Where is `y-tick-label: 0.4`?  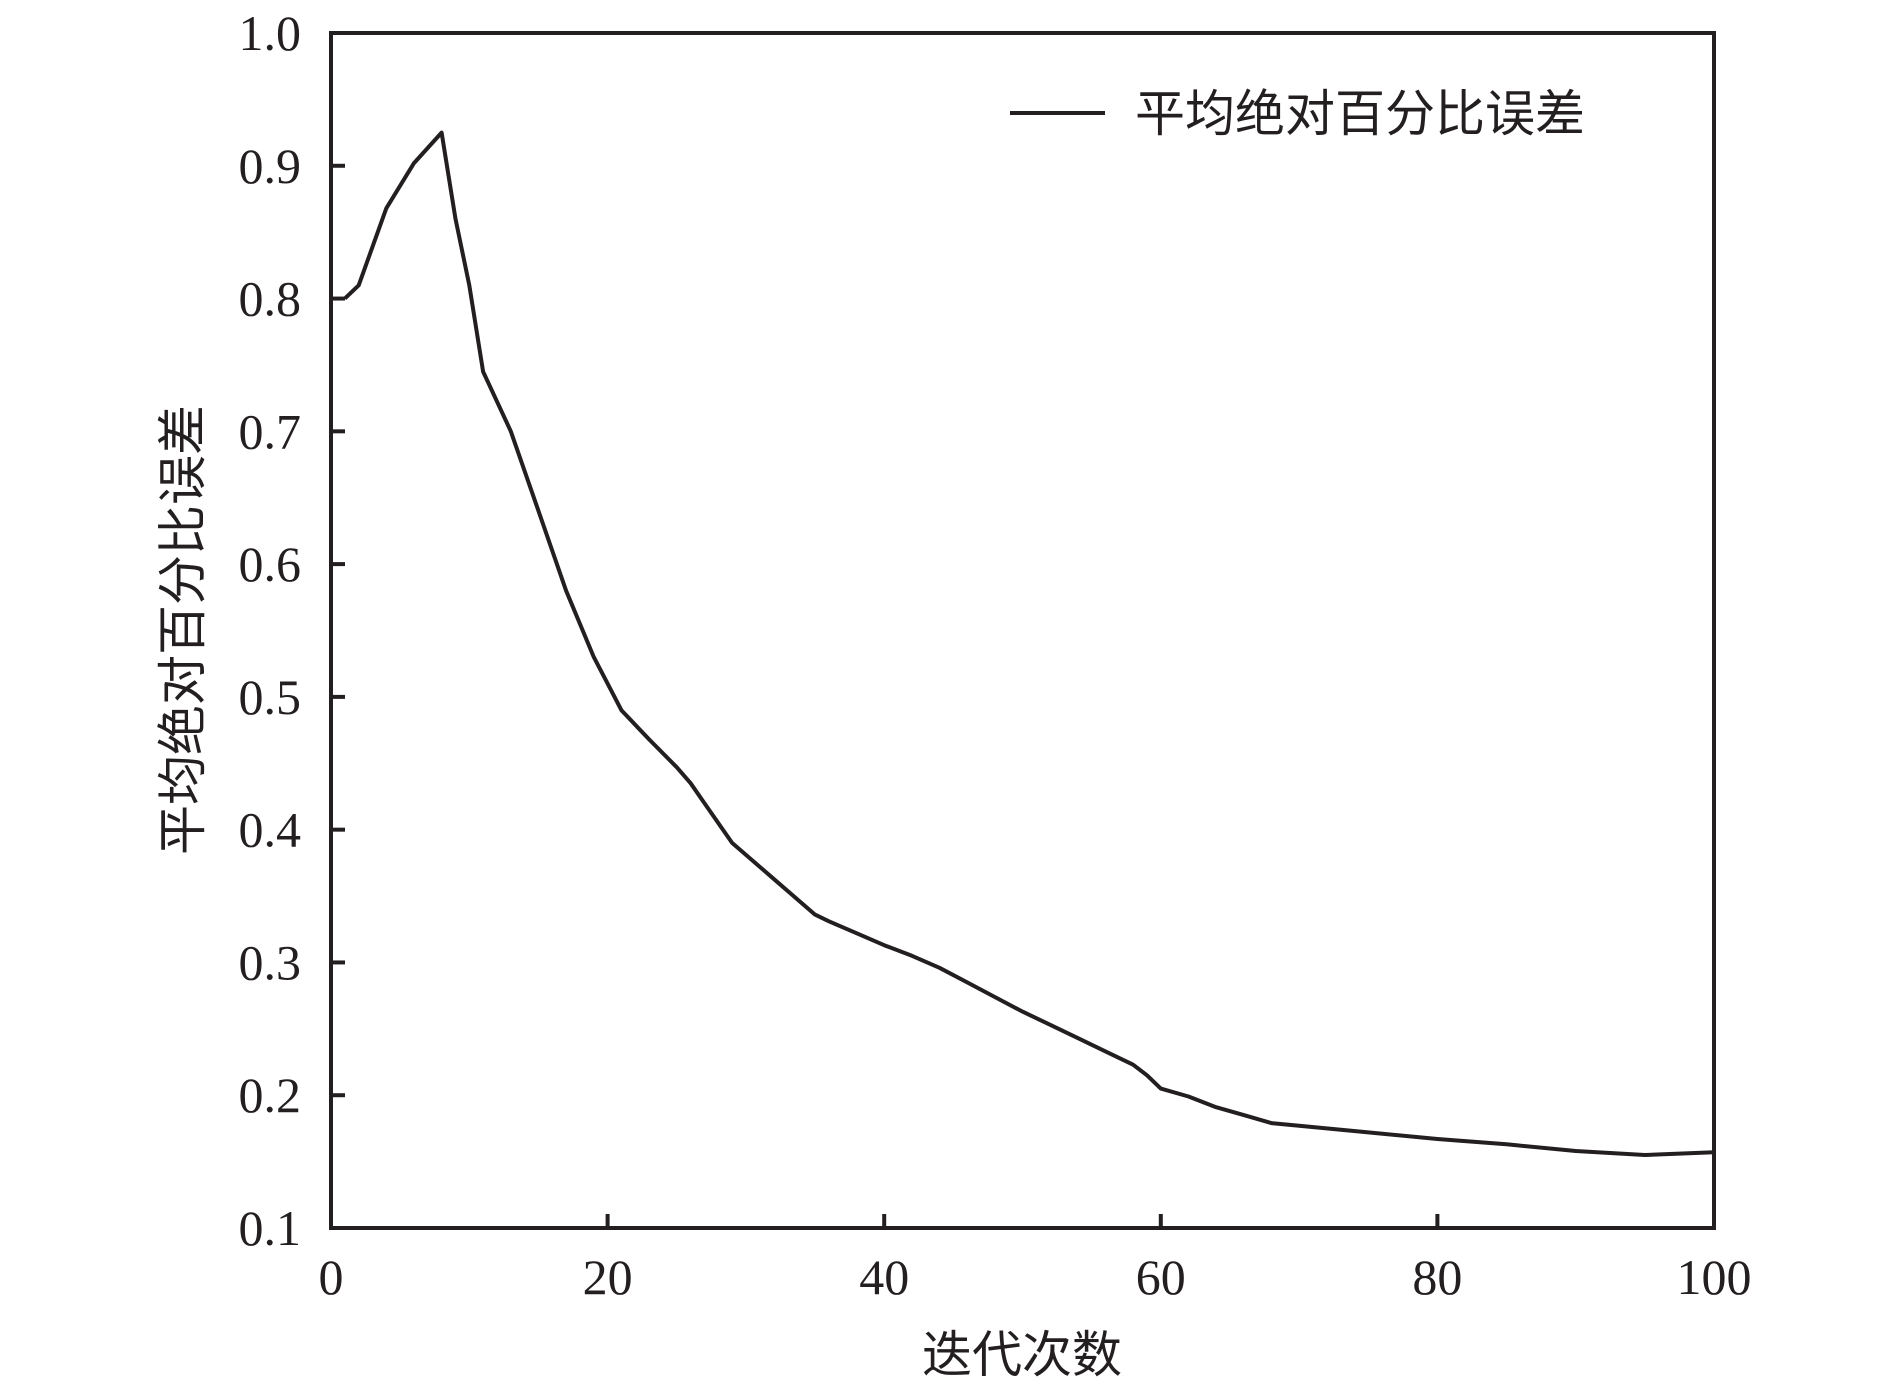
y-tick-label: 0.4 is located at coordinates (270, 830).